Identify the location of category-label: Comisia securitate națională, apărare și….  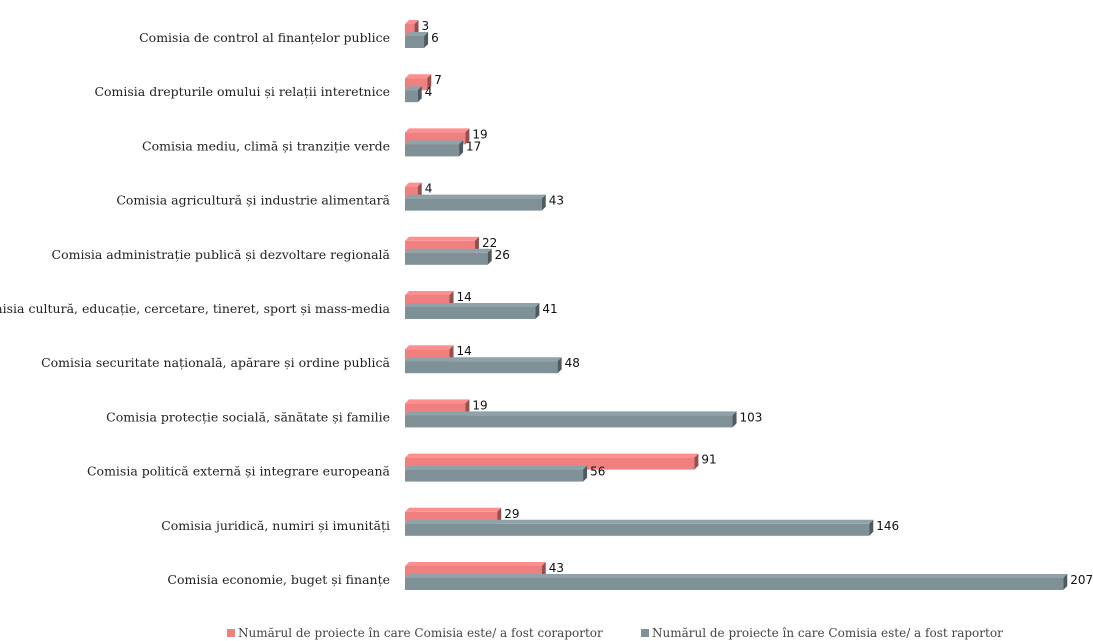
(215, 362).